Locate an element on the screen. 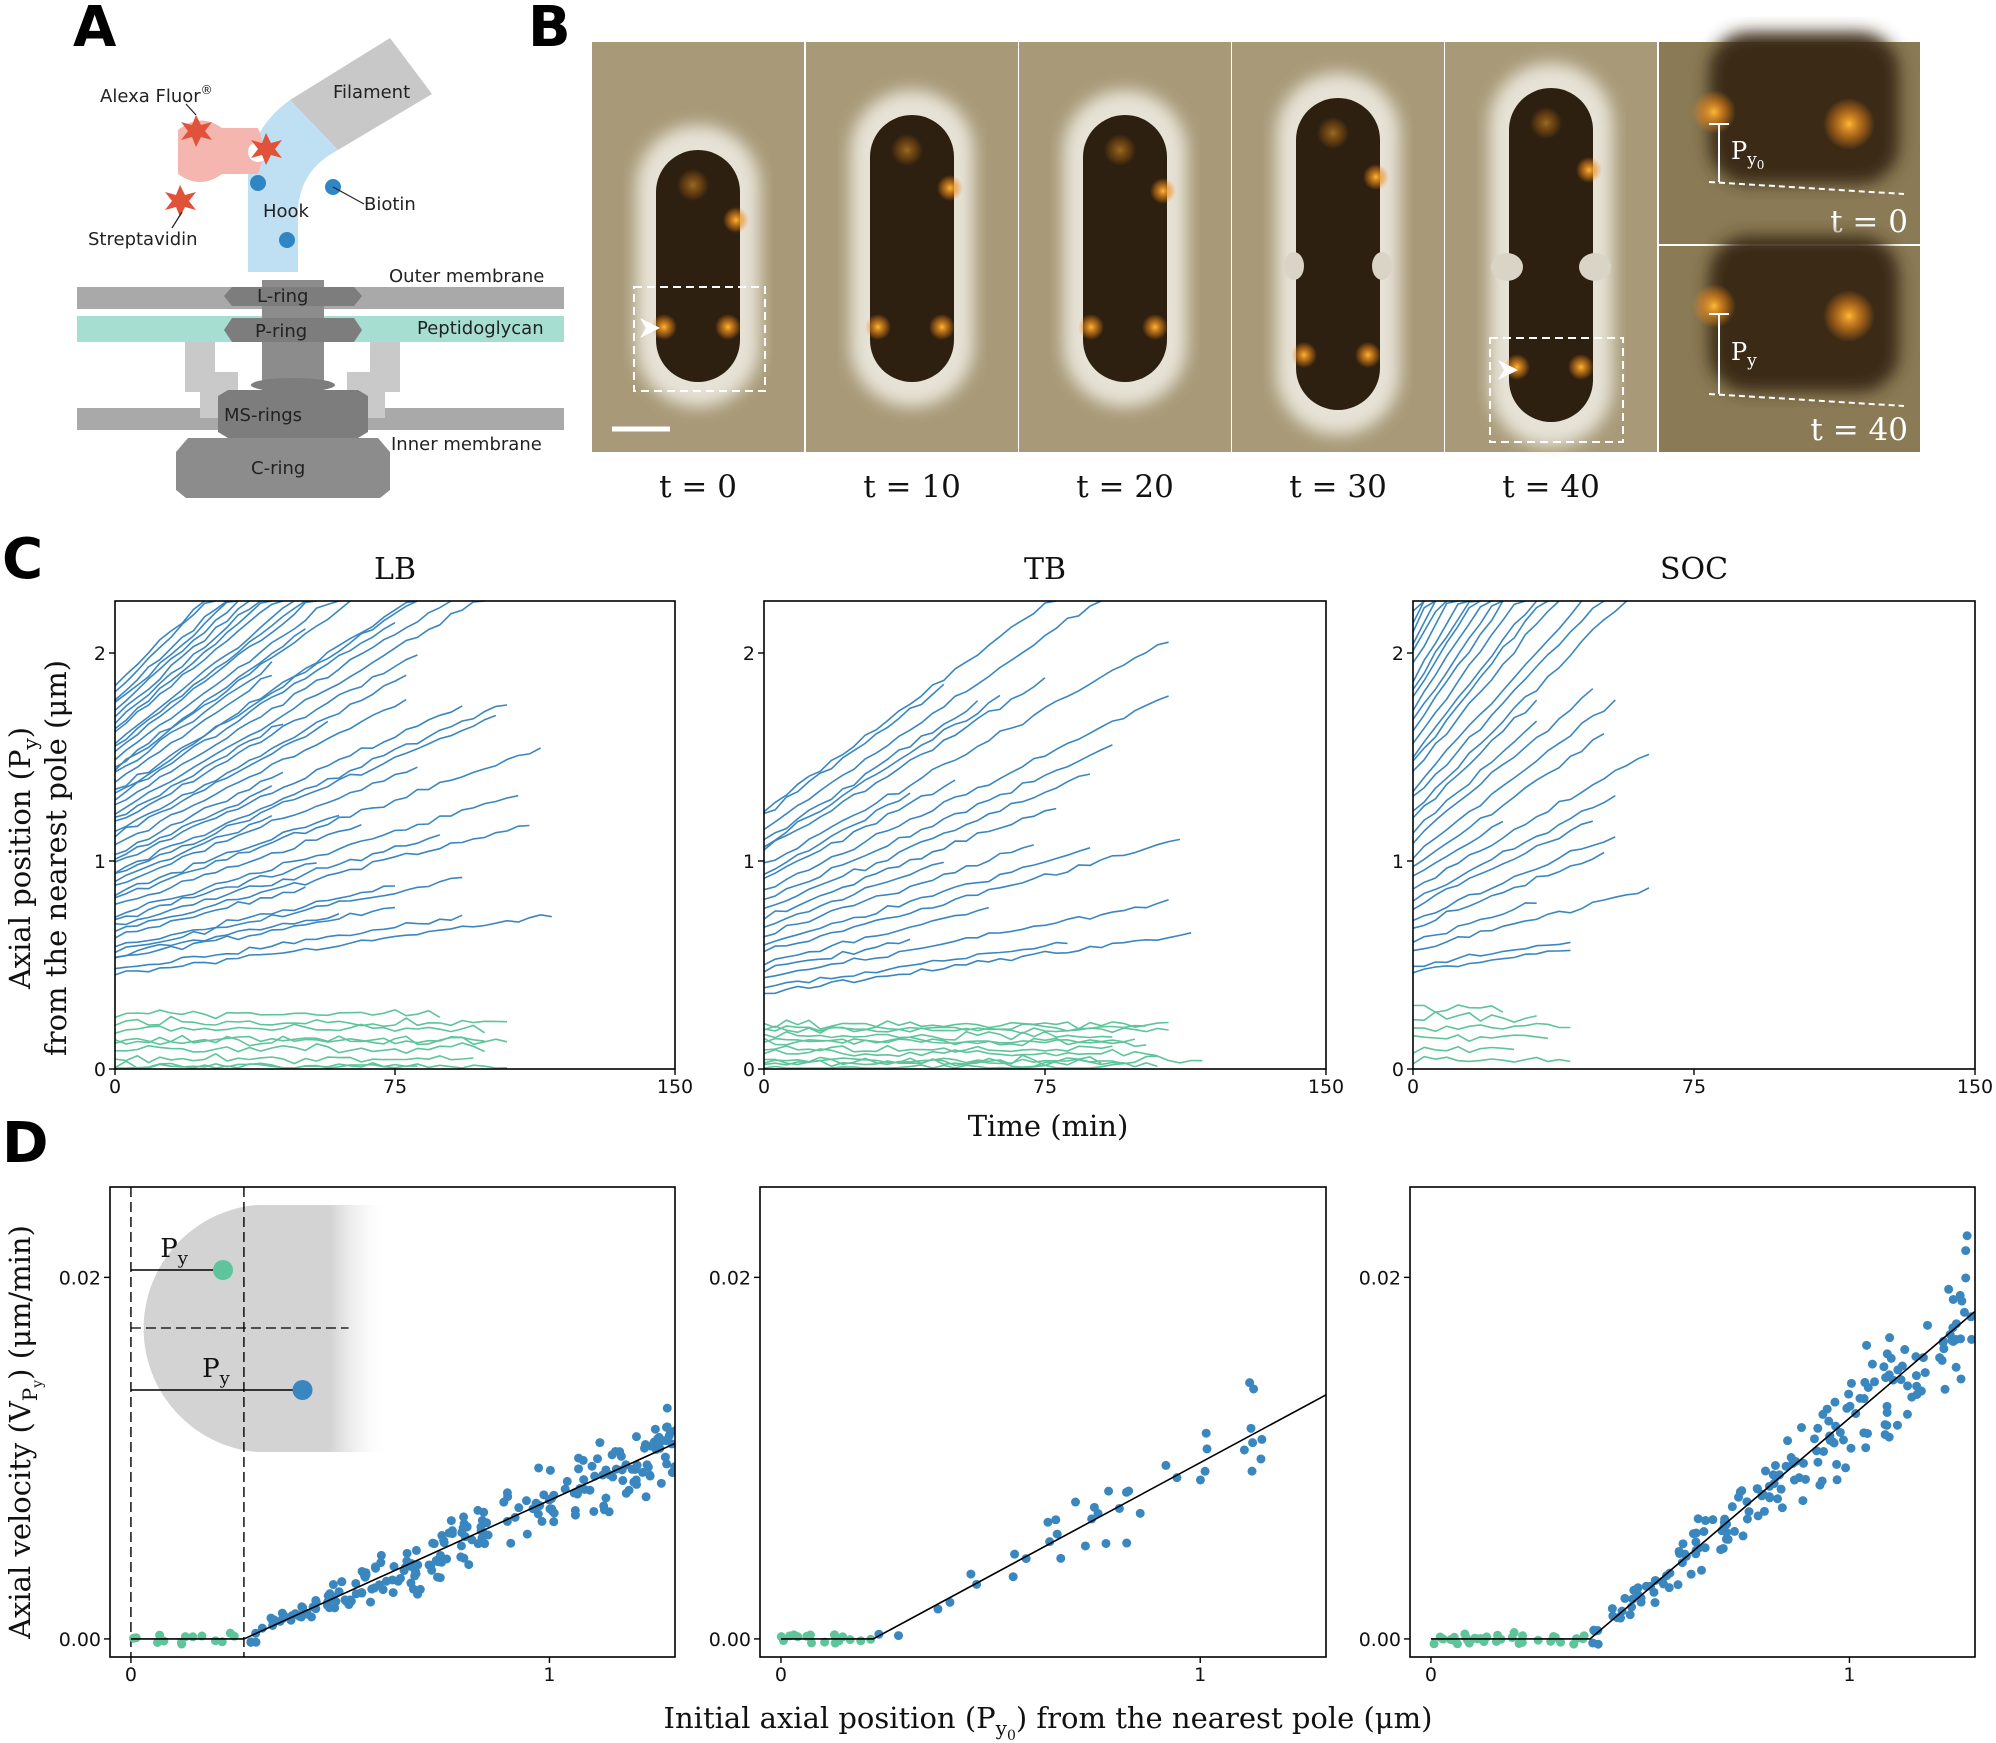 The image size is (1996, 1743). roi-box-t40 is located at coordinates (1556, 390).